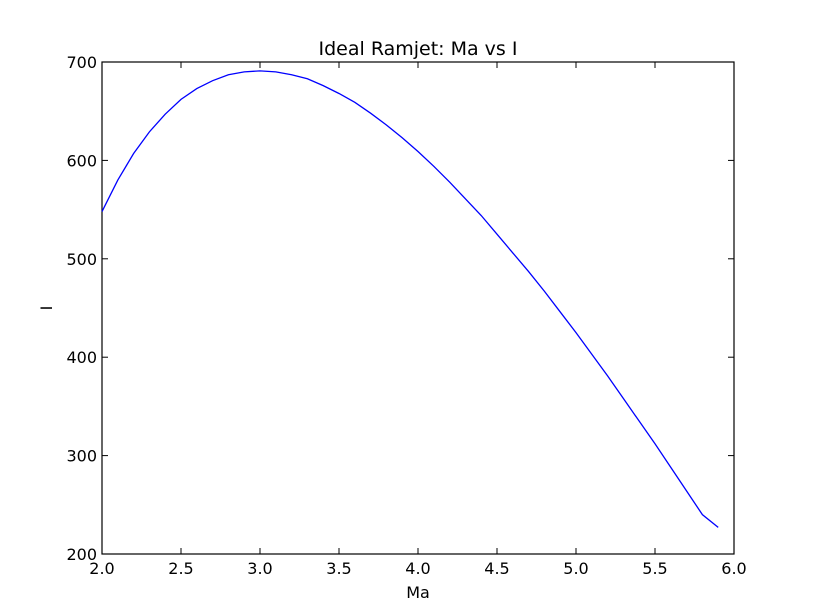 Image resolution: width=815 pixels, height=615 pixels. Describe the element at coordinates (654, 568) in the screenshot. I see `x-tick-label: 5.5` at that location.